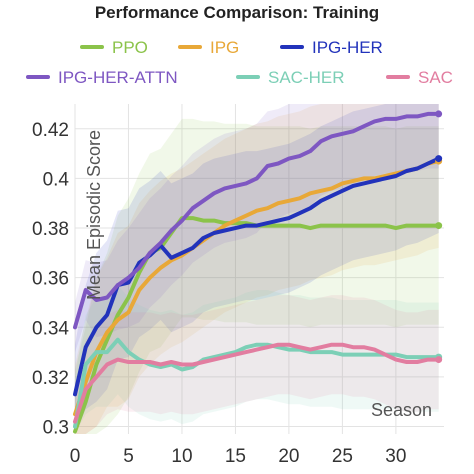 The image size is (474, 474). I want to click on legend-item-ipg-her: IPG-HER, so click(331, 47).